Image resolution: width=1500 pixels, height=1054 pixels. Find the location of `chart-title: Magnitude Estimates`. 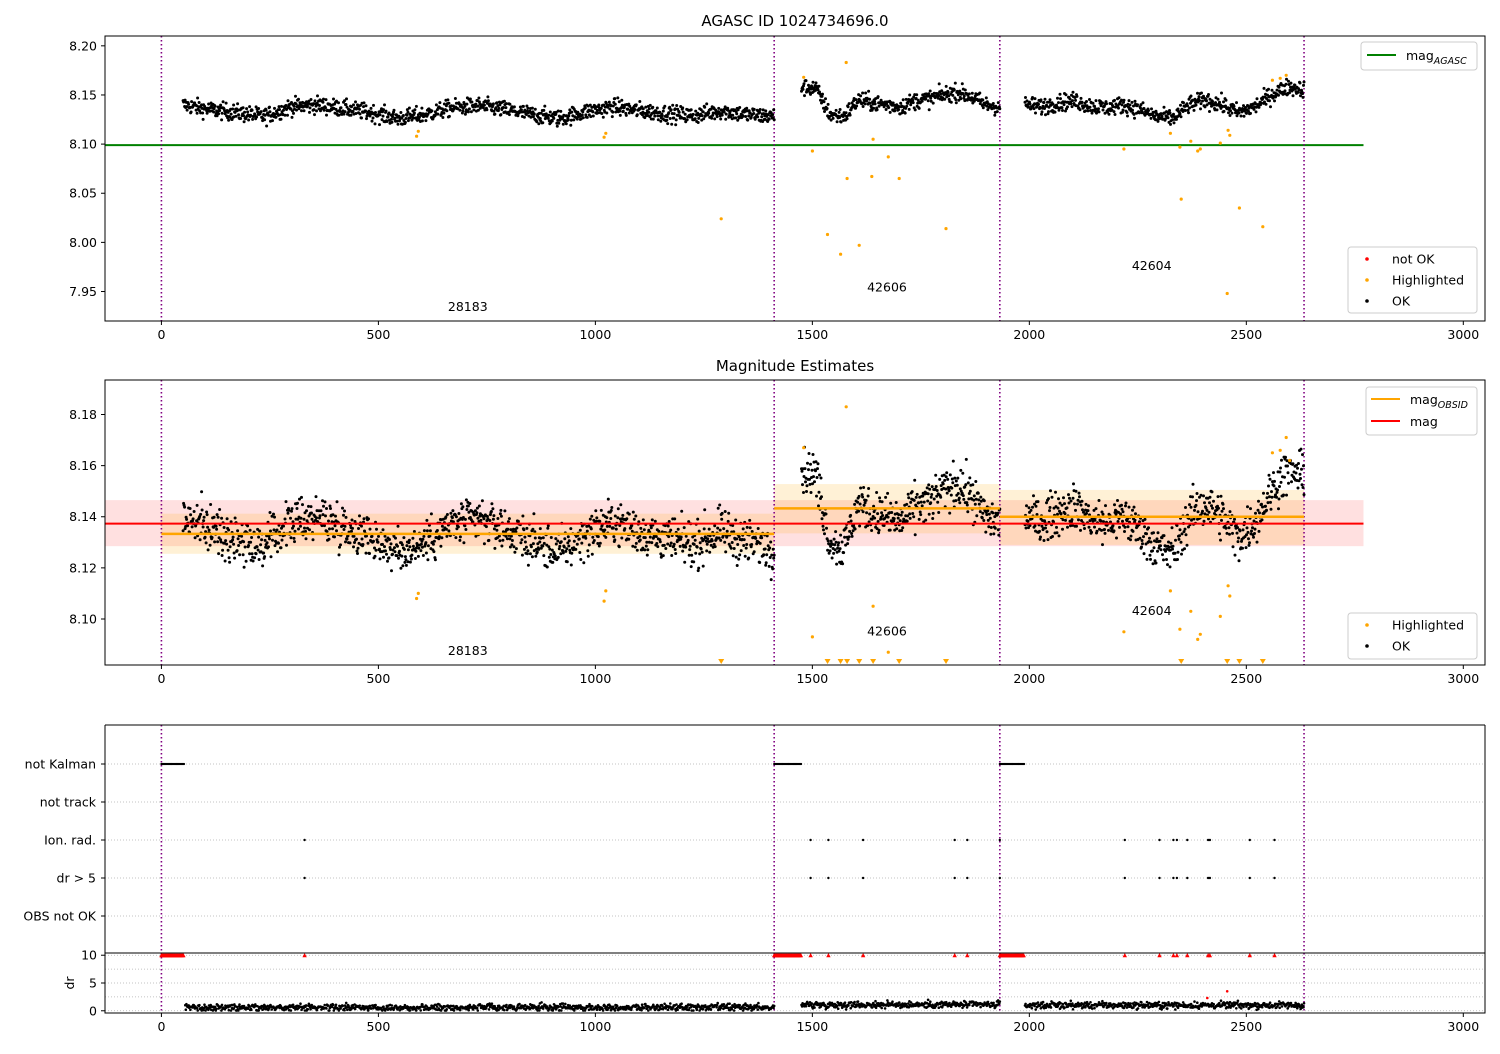

chart-title: Magnitude Estimates is located at coordinates (795, 366).